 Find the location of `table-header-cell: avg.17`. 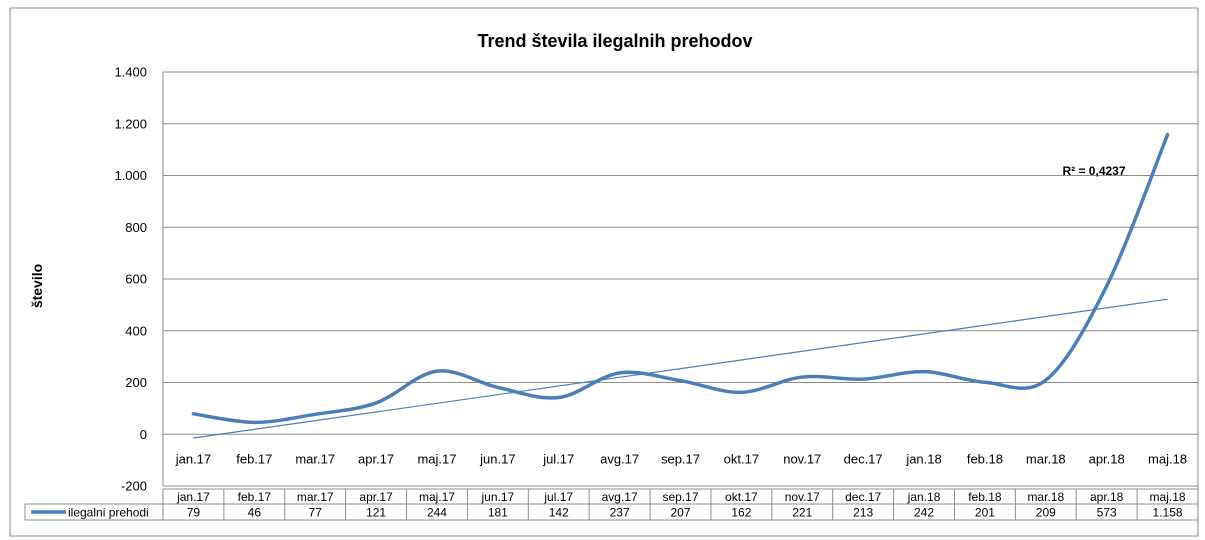

table-header-cell: avg.17 is located at coordinates (620, 497).